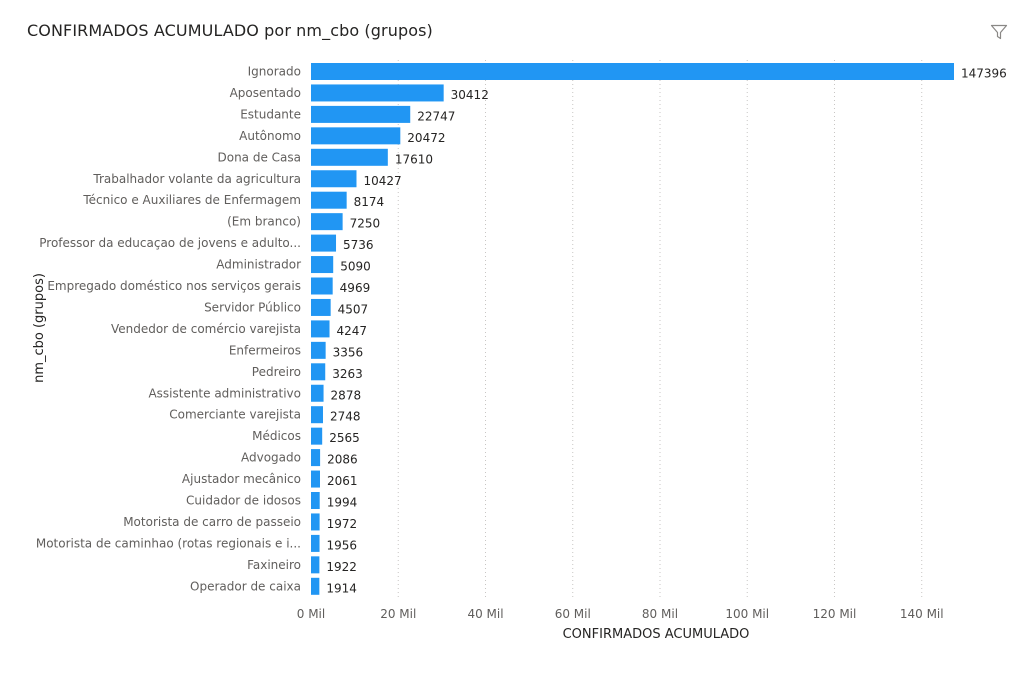 The width and height of the screenshot is (1024, 683). Describe the element at coordinates (355, 288) in the screenshot. I see `data-label: 4969` at that location.